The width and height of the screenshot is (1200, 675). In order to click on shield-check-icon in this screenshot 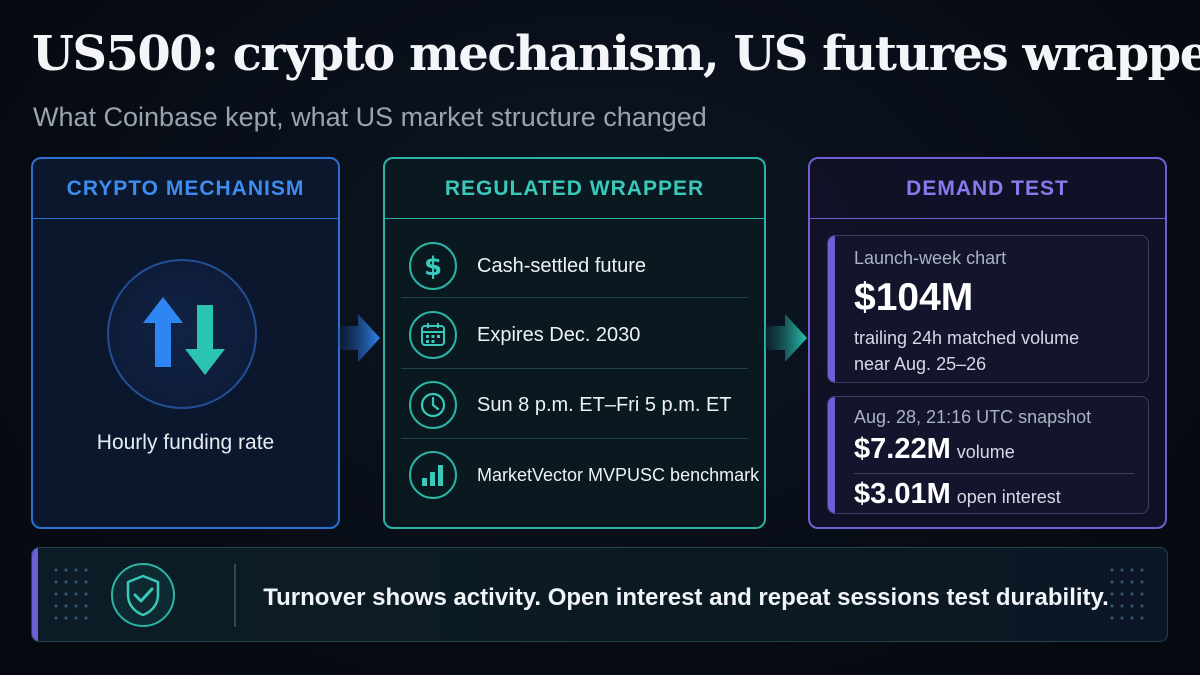, I will do `click(143, 595)`.